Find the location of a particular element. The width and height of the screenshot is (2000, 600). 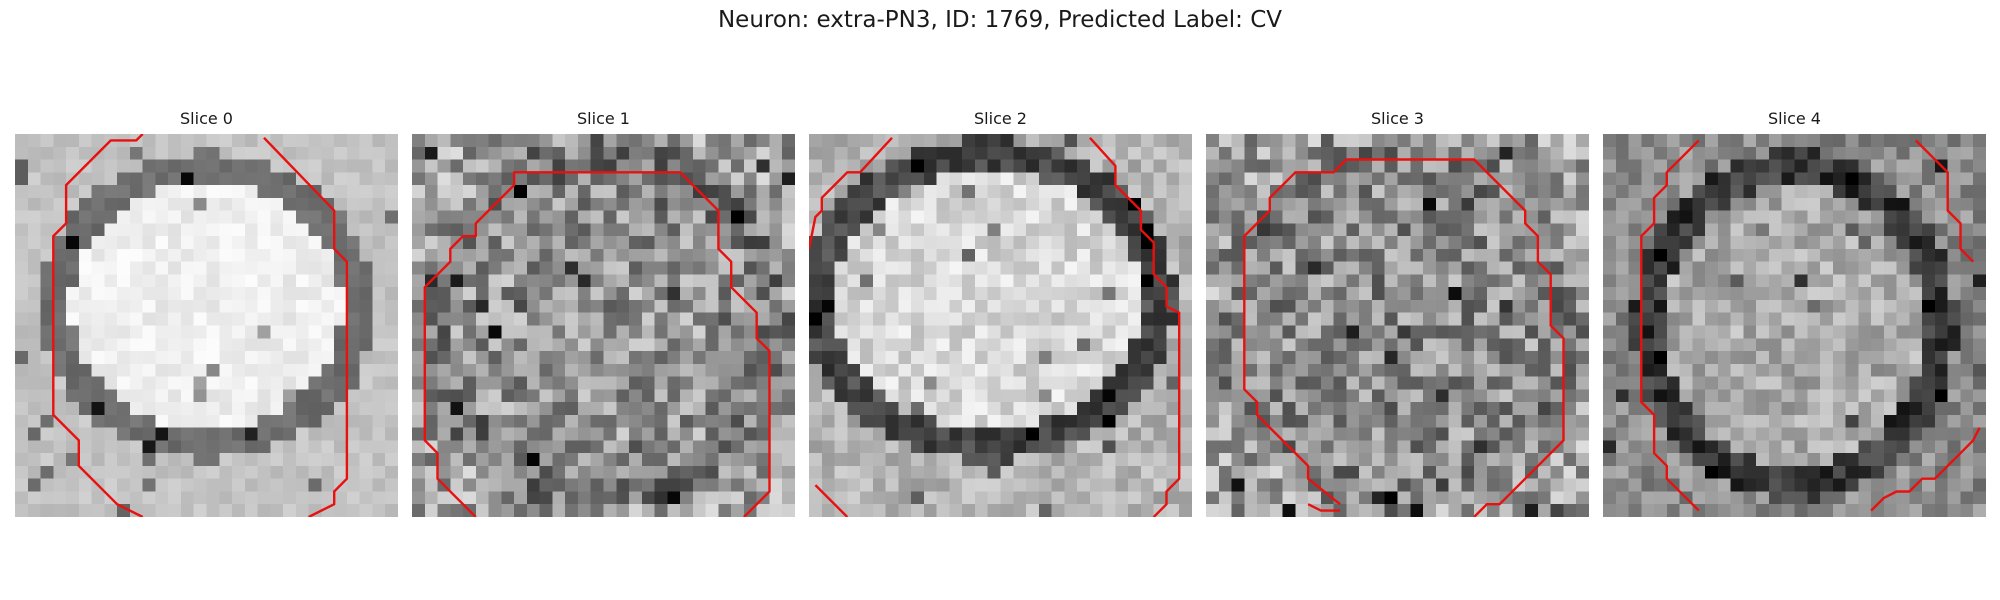

slice-2-panel is located at coordinates (1000, 325).